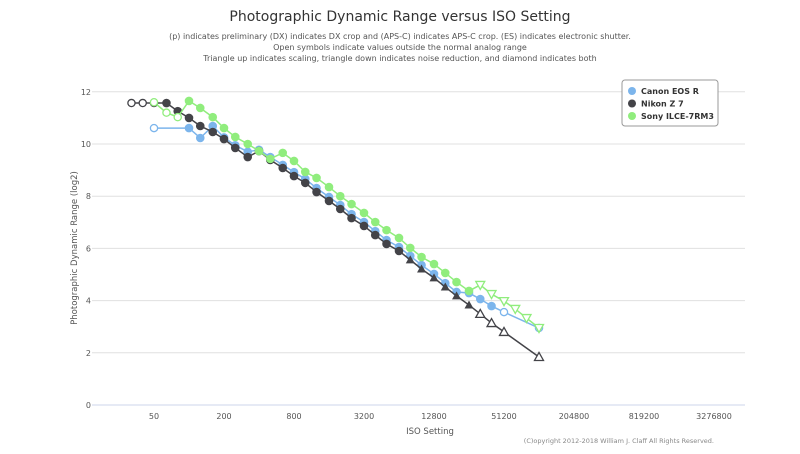 The width and height of the screenshot is (800, 454). What do you see at coordinates (88, 301) in the screenshot?
I see `y-tick-label: 4` at bounding box center [88, 301].